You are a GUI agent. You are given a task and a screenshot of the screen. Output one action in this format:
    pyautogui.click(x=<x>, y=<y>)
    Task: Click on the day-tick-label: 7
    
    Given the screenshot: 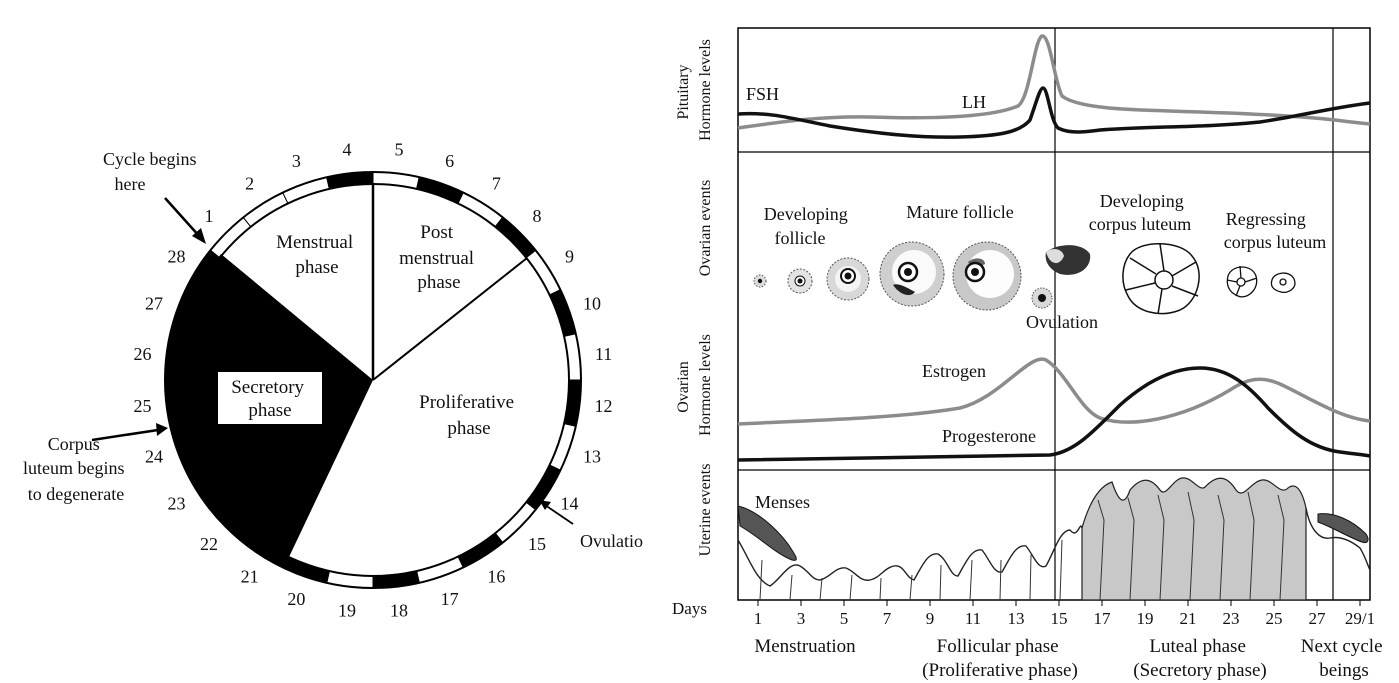 What is the action you would take?
    pyautogui.click(x=887, y=618)
    